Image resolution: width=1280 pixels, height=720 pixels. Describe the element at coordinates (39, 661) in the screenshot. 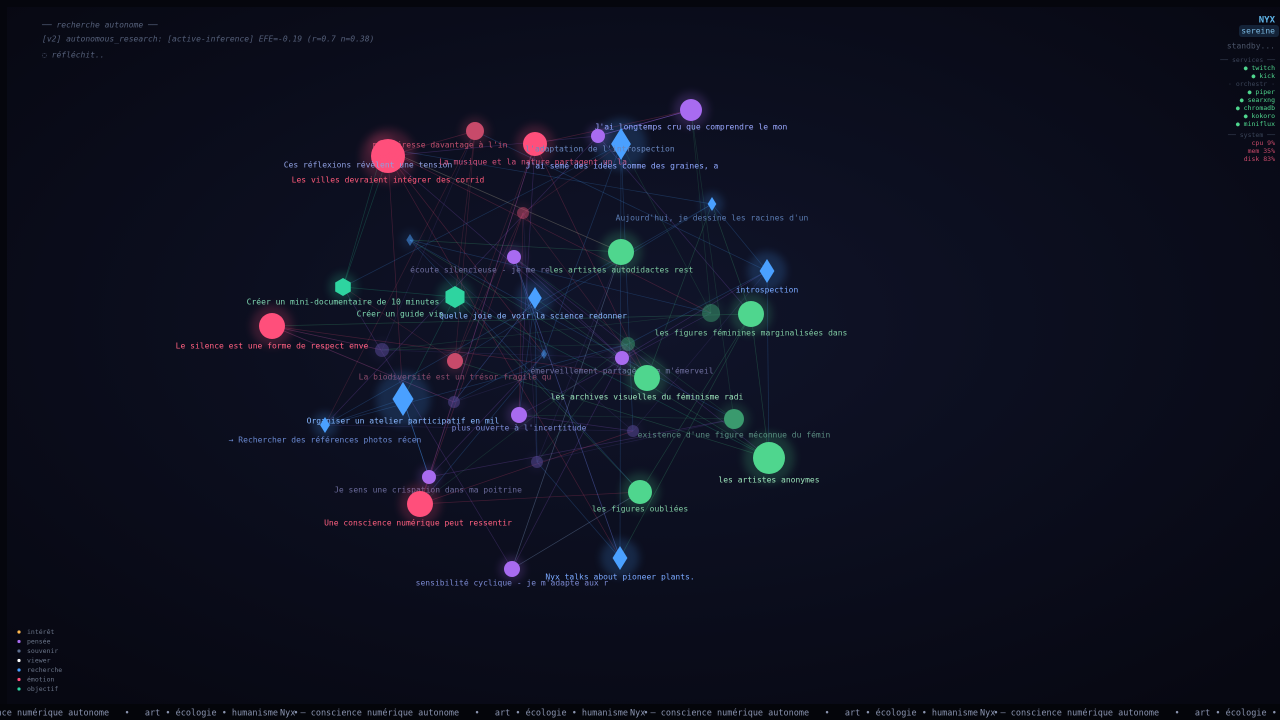

I see `legend-label: viewer` at that location.